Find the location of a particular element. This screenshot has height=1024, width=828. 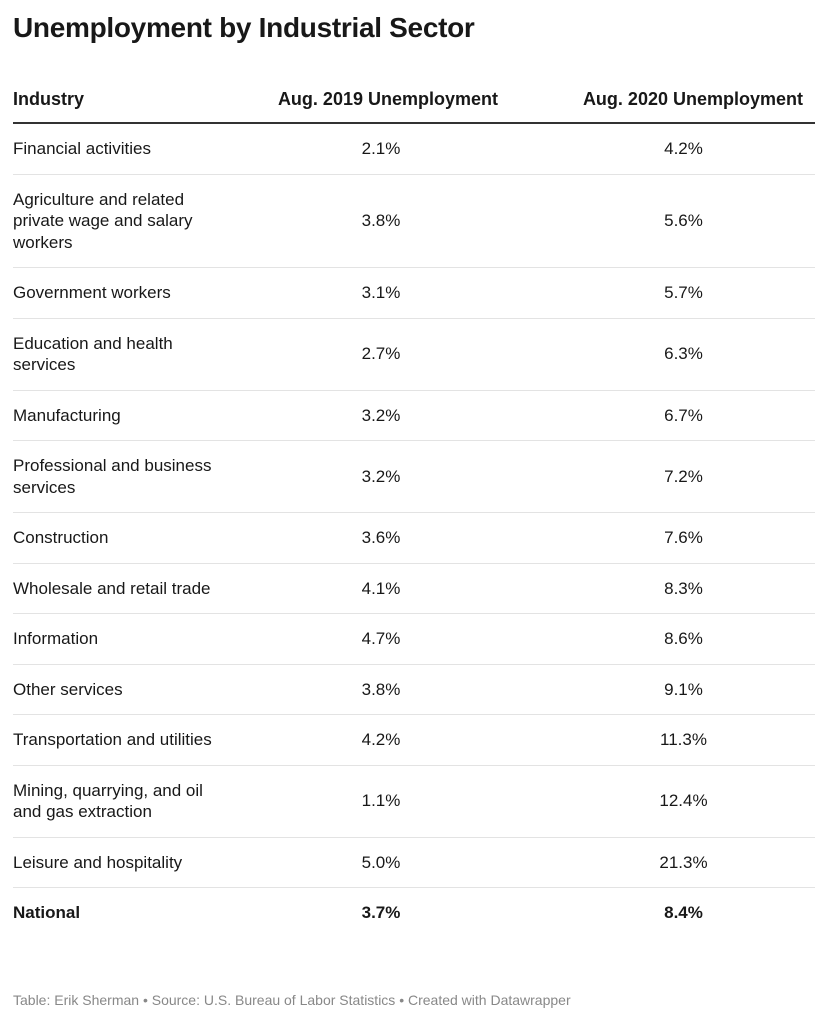

table-cell: 3.1% is located at coordinates (381, 293).